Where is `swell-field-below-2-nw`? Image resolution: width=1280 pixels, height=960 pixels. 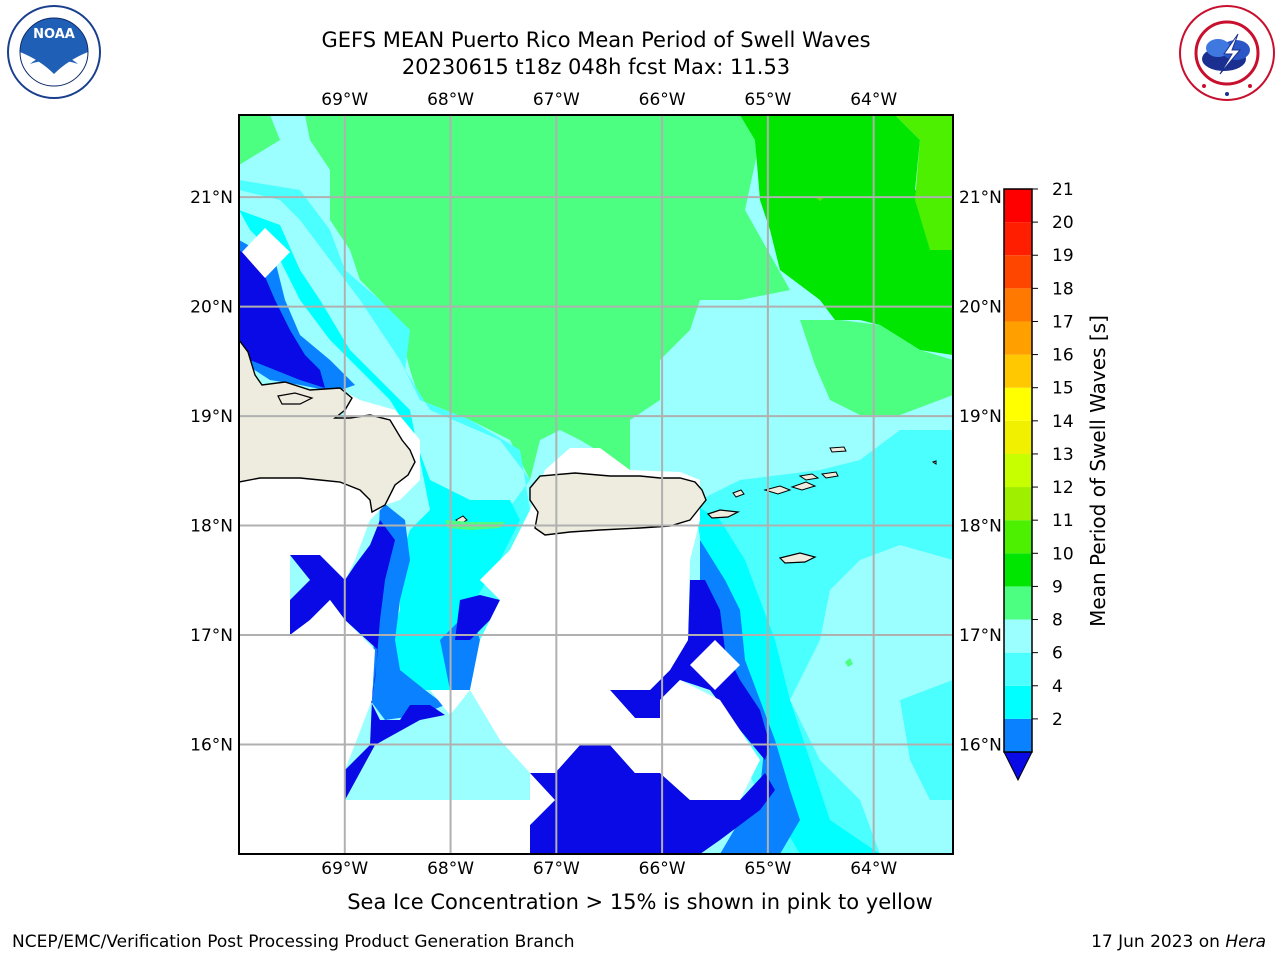
swell-field-below-2-nw is located at coordinates (282, 319).